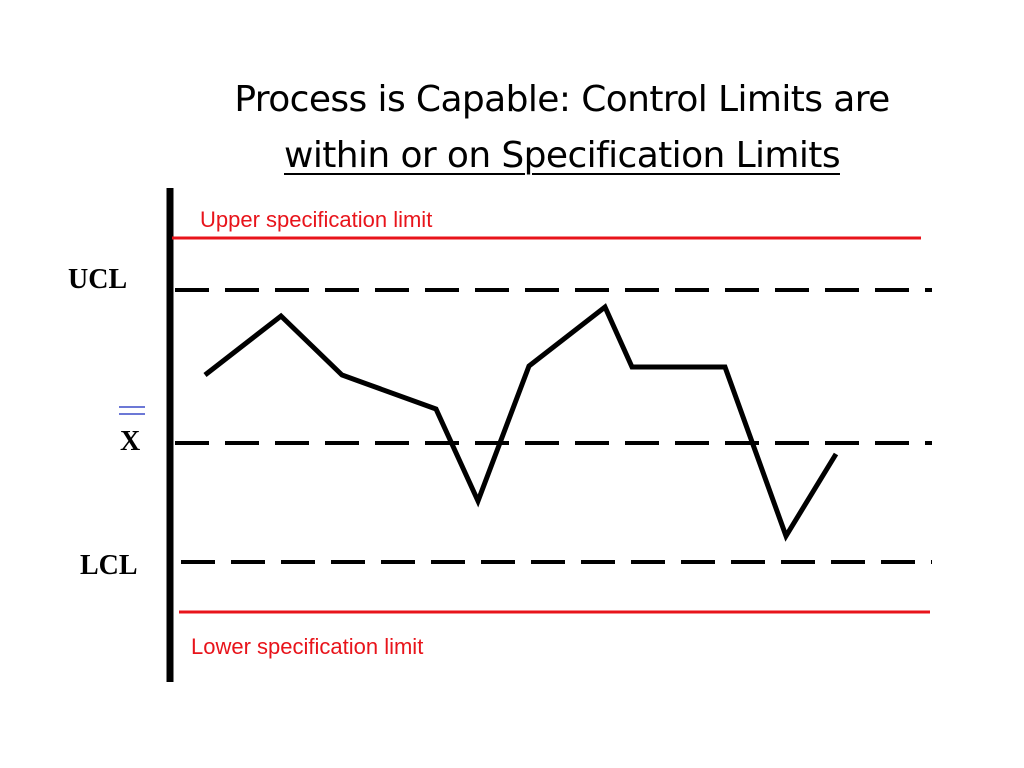 Image resolution: width=1024 pixels, height=768 pixels. Describe the element at coordinates (130, 441) in the screenshot. I see `grand-mean-label: X` at that location.